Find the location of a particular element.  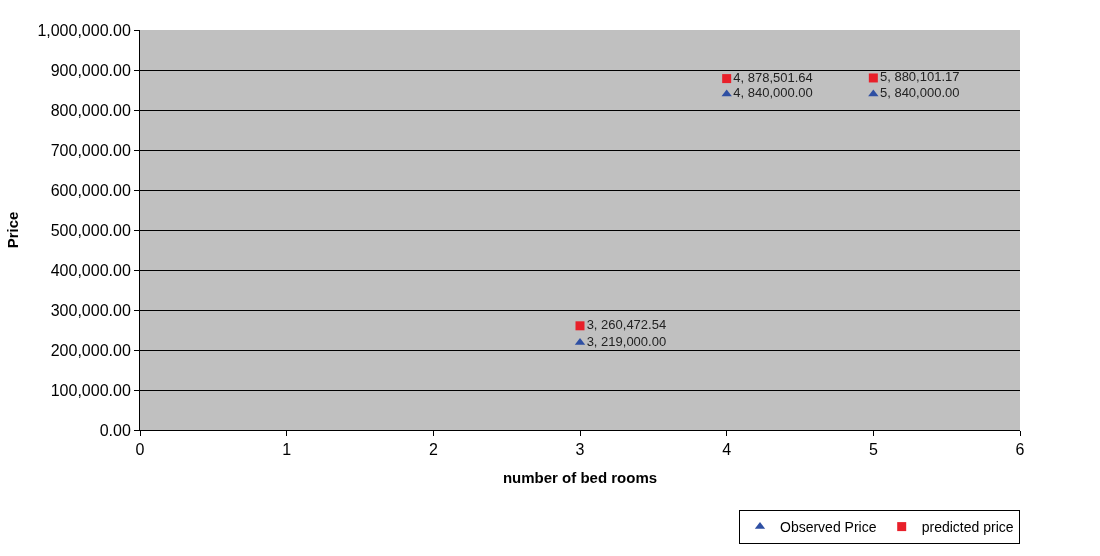

x-tick-label: 3 is located at coordinates (580, 450).